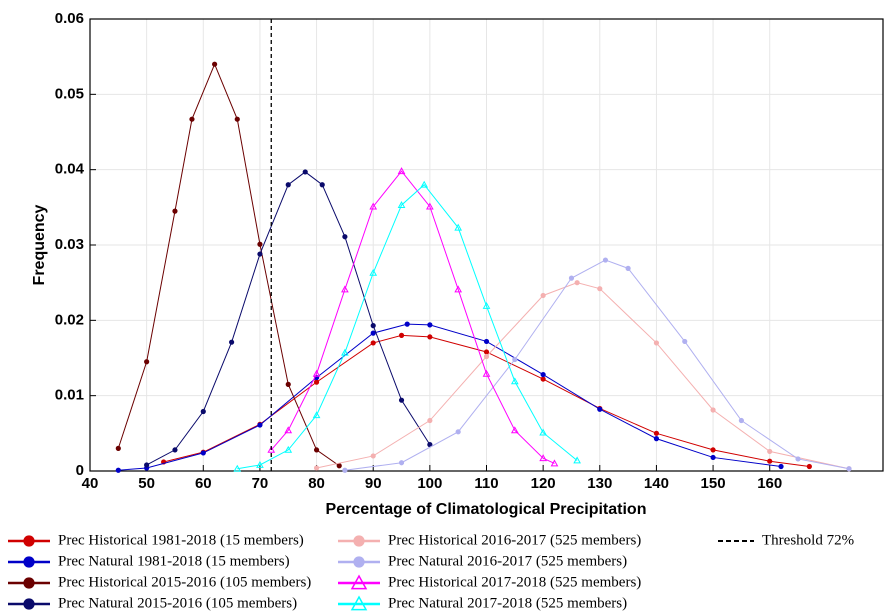 This screenshot has height=616, width=887. What do you see at coordinates (373, 483) in the screenshot?
I see `x-tick-label: 90` at bounding box center [373, 483].